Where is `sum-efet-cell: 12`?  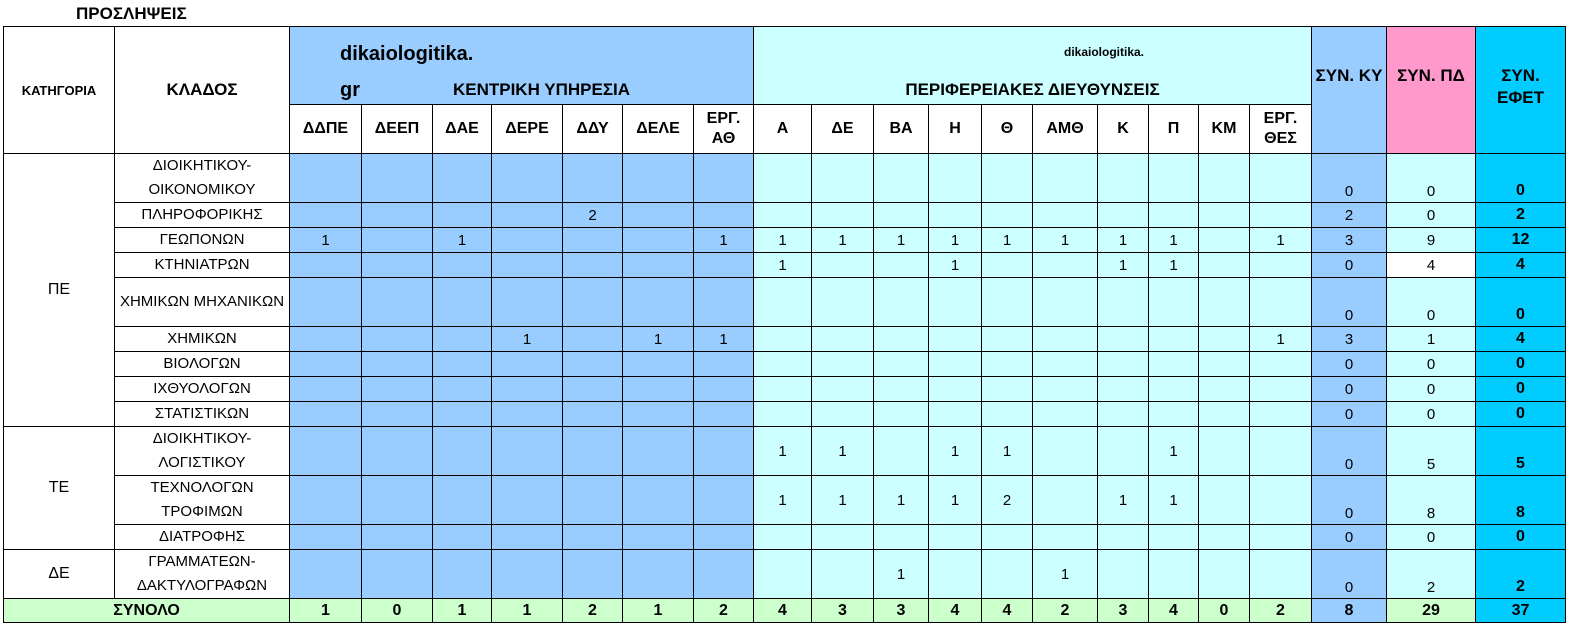 sum-efet-cell: 12 is located at coordinates (1520, 240).